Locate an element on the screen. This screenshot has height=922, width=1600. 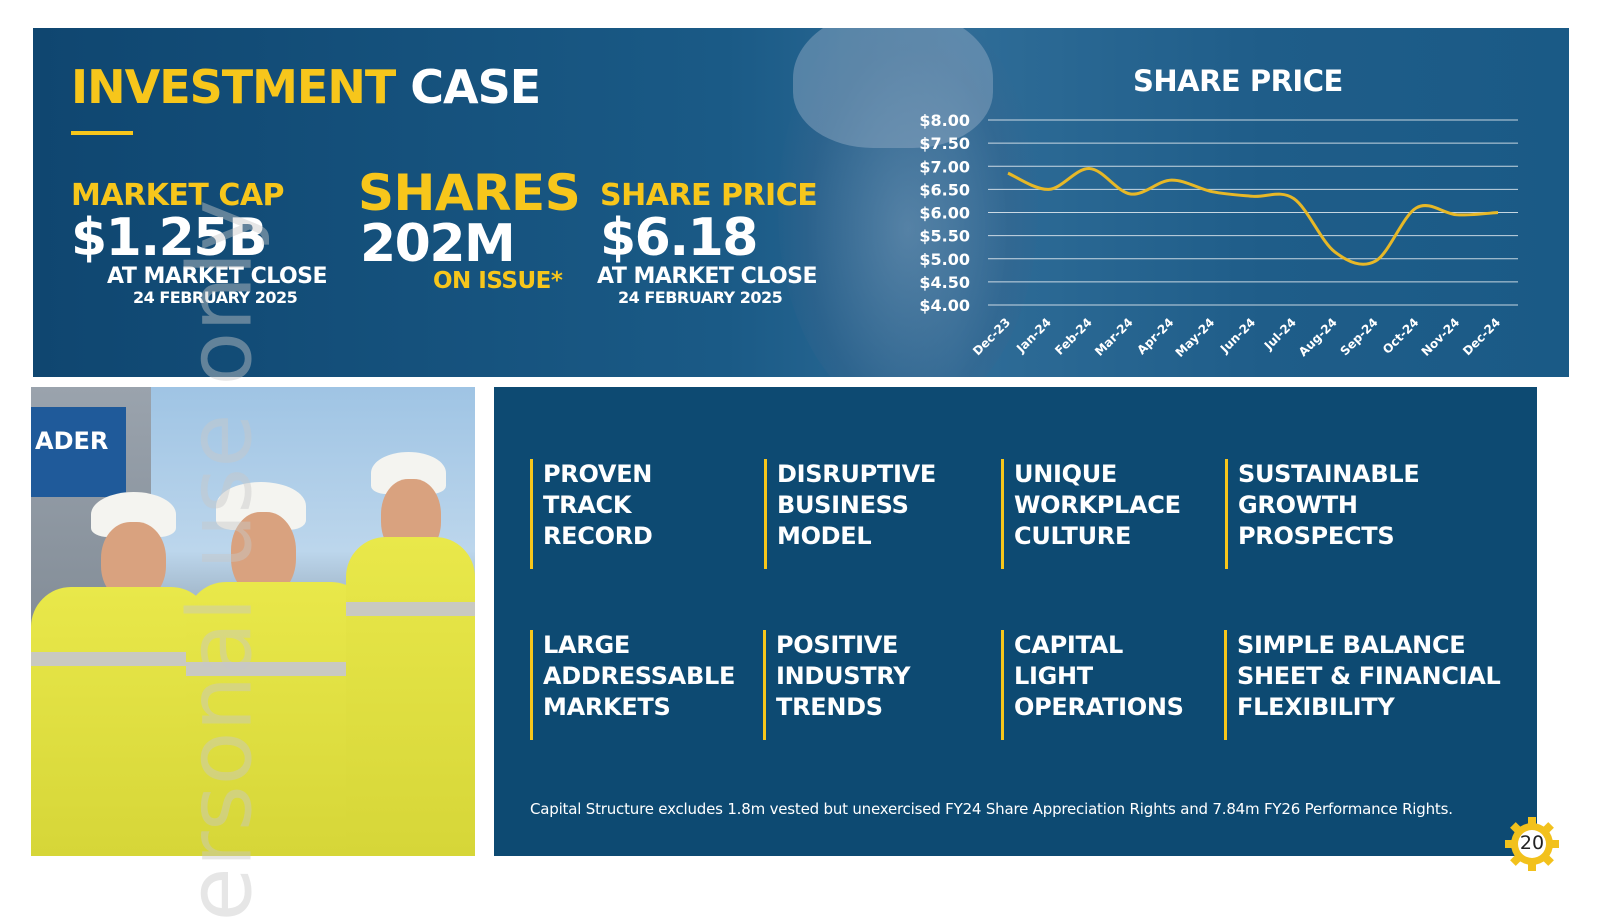
watermark-text: ersonal use only is located at coordinates (220, 560).